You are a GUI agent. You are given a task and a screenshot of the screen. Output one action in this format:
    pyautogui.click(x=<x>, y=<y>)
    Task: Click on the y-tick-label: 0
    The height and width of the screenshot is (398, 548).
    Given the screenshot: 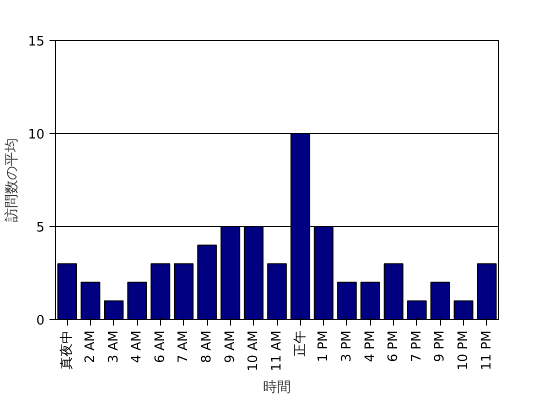 What is the action you would take?
    pyautogui.click(x=40, y=321)
    